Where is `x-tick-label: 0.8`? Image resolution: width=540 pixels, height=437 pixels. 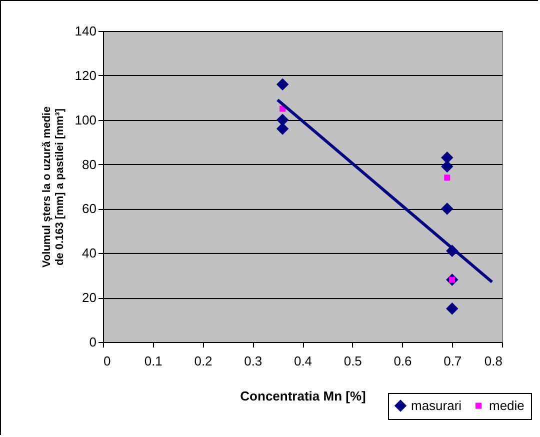 x-tick-label: 0.8 is located at coordinates (493, 361).